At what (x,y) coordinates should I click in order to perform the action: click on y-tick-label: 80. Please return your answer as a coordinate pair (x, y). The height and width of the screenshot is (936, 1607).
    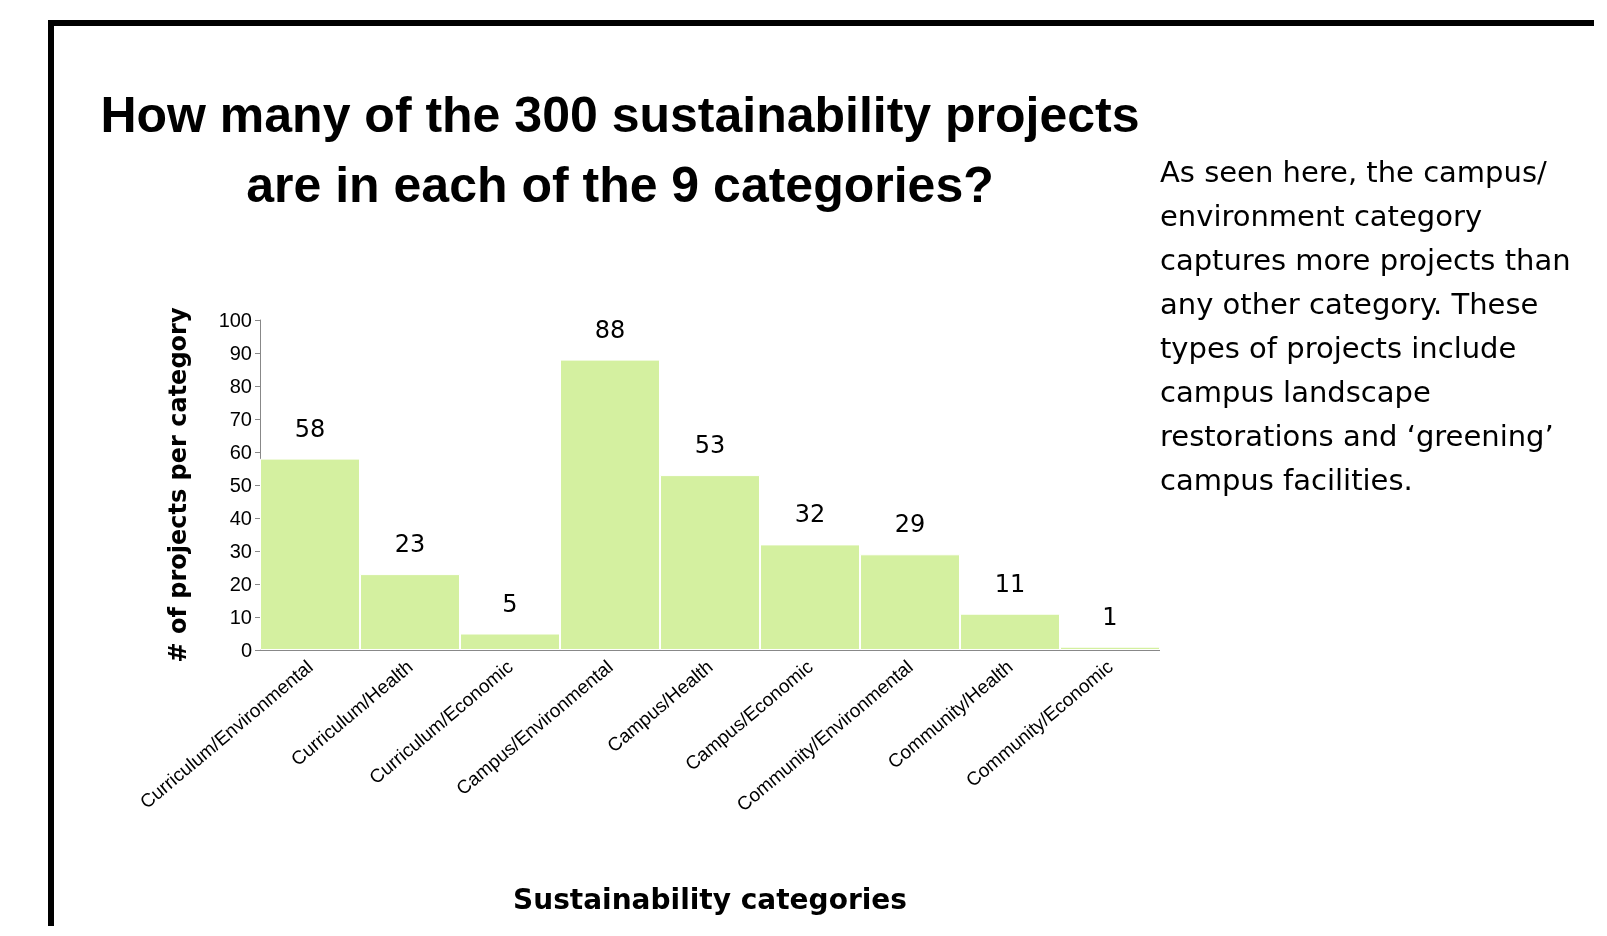
    Looking at the image, I should click on (240, 386).